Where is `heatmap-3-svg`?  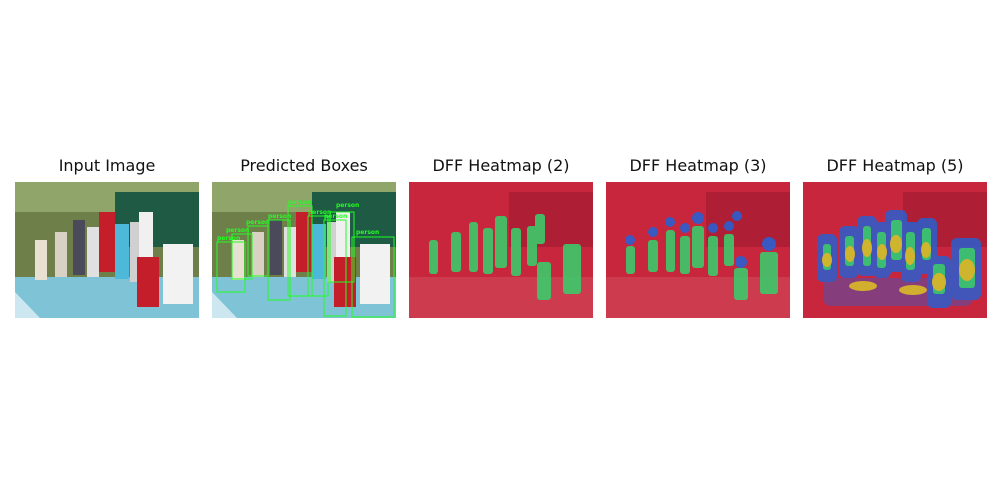
heatmap-3-svg is located at coordinates (698, 250).